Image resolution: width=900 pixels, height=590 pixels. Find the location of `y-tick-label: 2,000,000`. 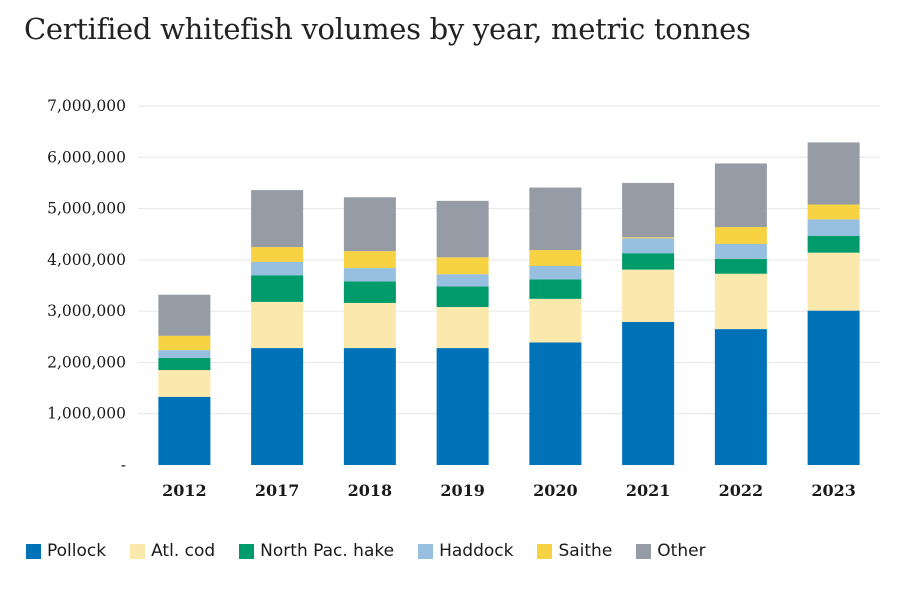

y-tick-label: 2,000,000 is located at coordinates (86, 362).